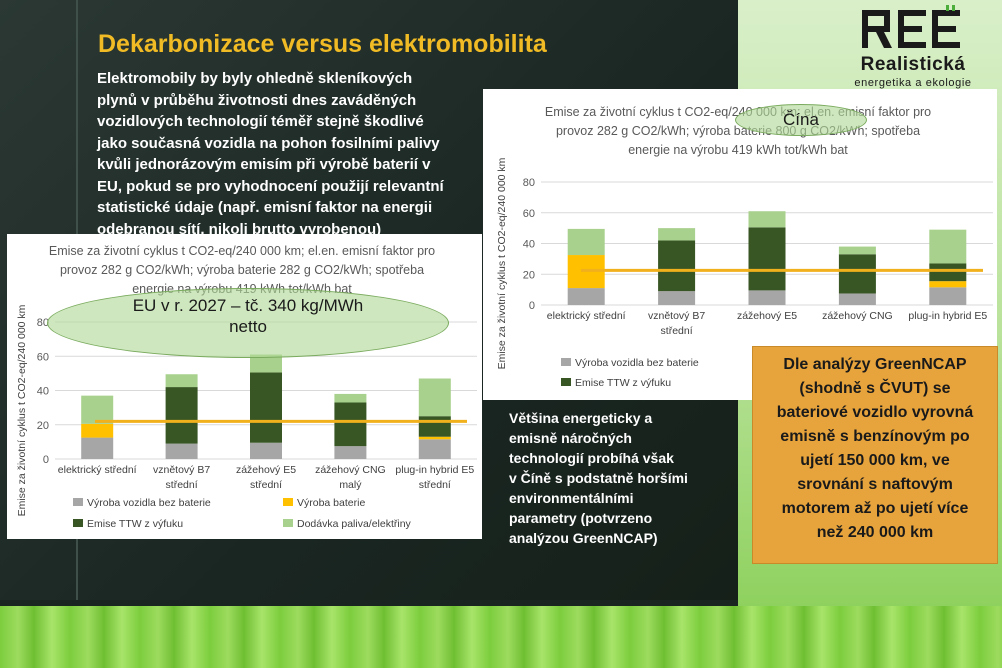 The height and width of the screenshot is (668, 1002). I want to click on annotation-line: netto, so click(248, 326).